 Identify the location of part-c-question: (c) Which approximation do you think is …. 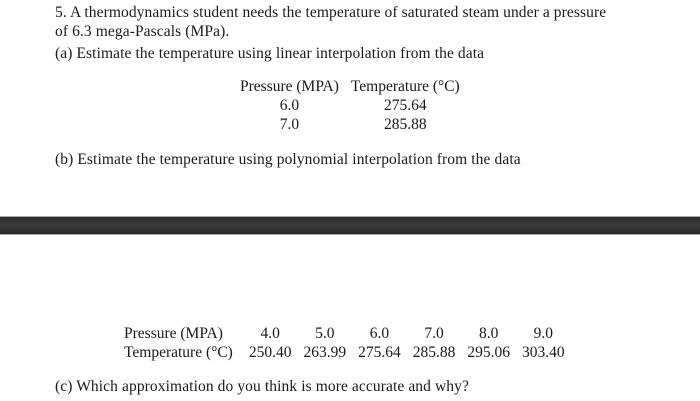
(262, 386).